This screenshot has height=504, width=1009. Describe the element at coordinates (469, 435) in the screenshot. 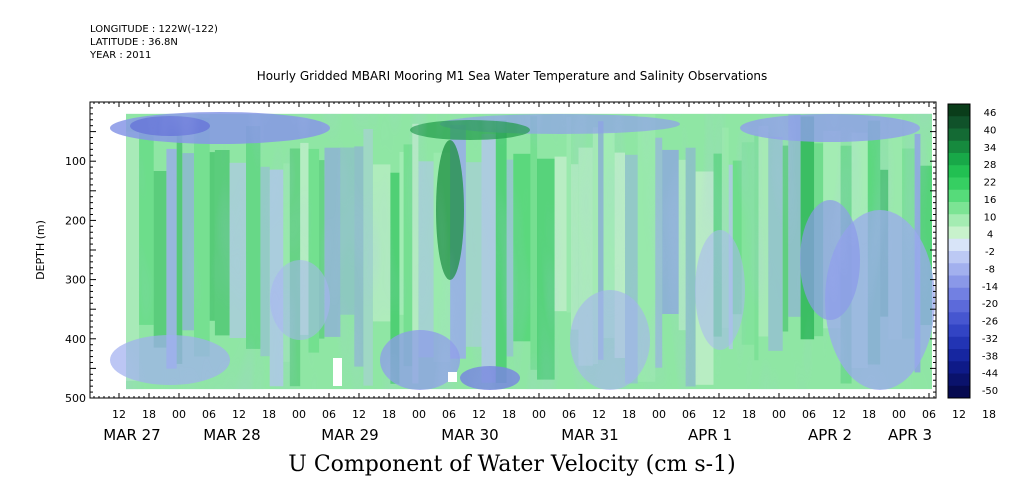

I see `x-date-label: MAR 30` at that location.